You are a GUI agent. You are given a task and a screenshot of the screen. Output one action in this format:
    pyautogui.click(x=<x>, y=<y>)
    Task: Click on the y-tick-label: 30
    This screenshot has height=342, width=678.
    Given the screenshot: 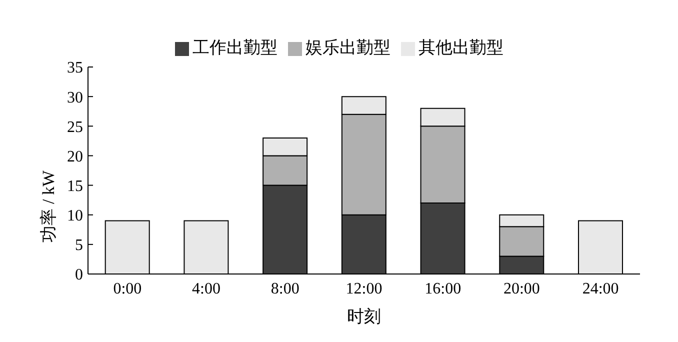 What is the action you would take?
    pyautogui.click(x=75, y=97)
    